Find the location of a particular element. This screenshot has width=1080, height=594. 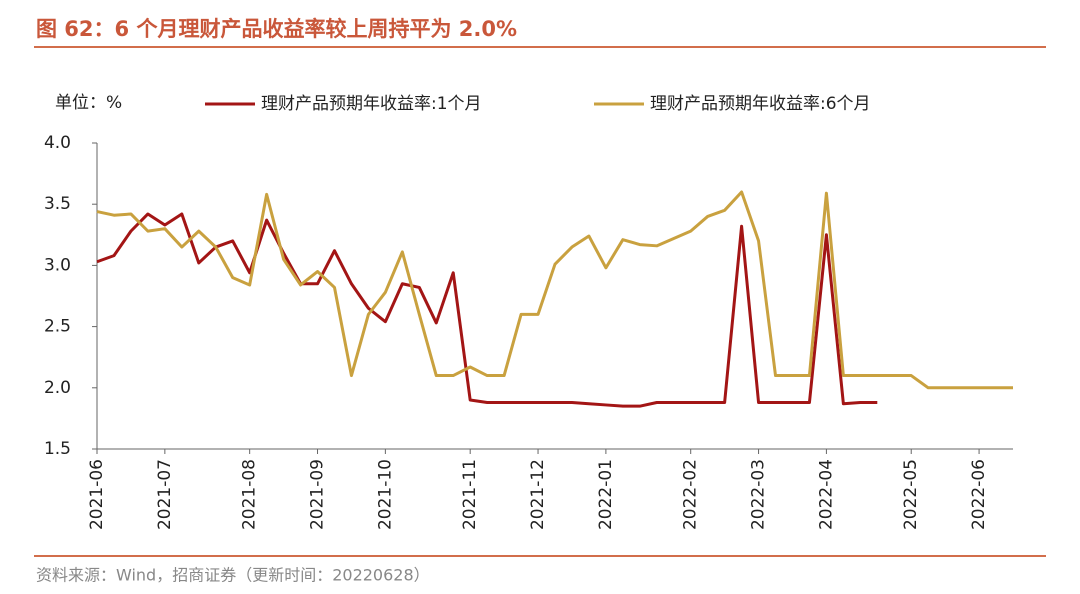

x-tick-label: 2022-05 is located at coordinates (911, 494).